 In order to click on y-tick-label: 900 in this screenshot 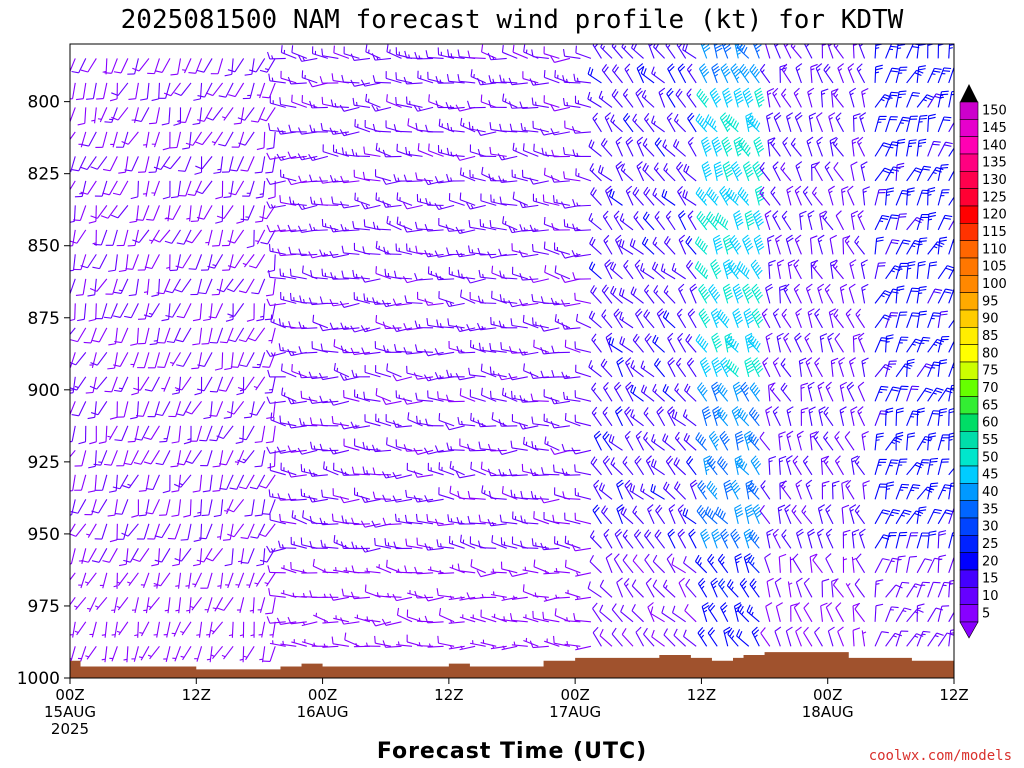, I will do `click(44, 391)`.